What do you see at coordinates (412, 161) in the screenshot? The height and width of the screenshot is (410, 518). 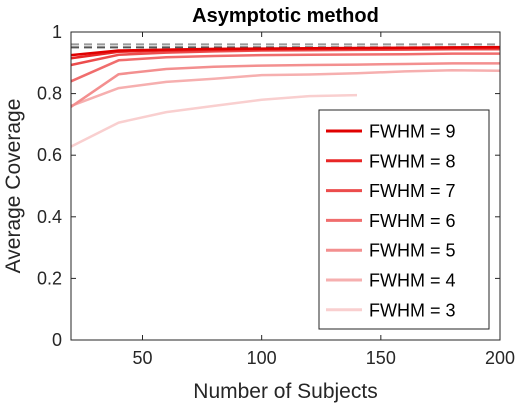 I see `legend-label: FWHM = 8` at bounding box center [412, 161].